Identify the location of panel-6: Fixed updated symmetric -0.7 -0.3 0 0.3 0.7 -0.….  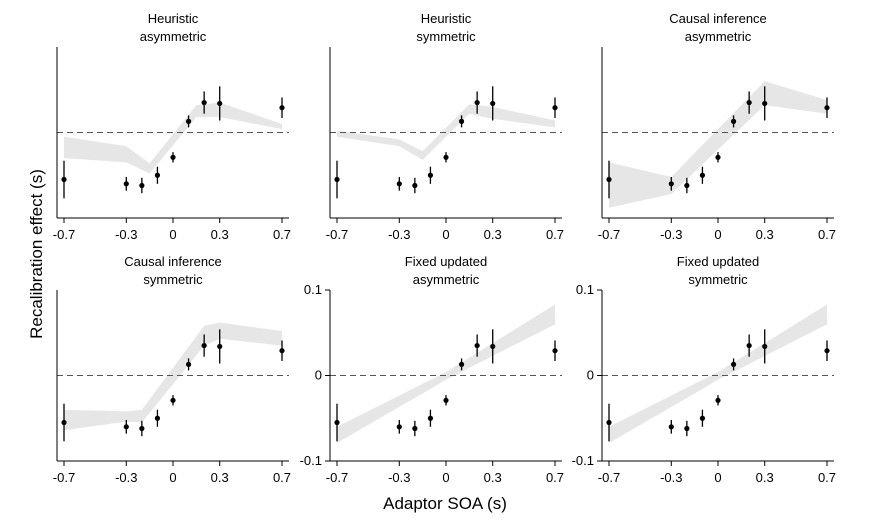
(704, 369).